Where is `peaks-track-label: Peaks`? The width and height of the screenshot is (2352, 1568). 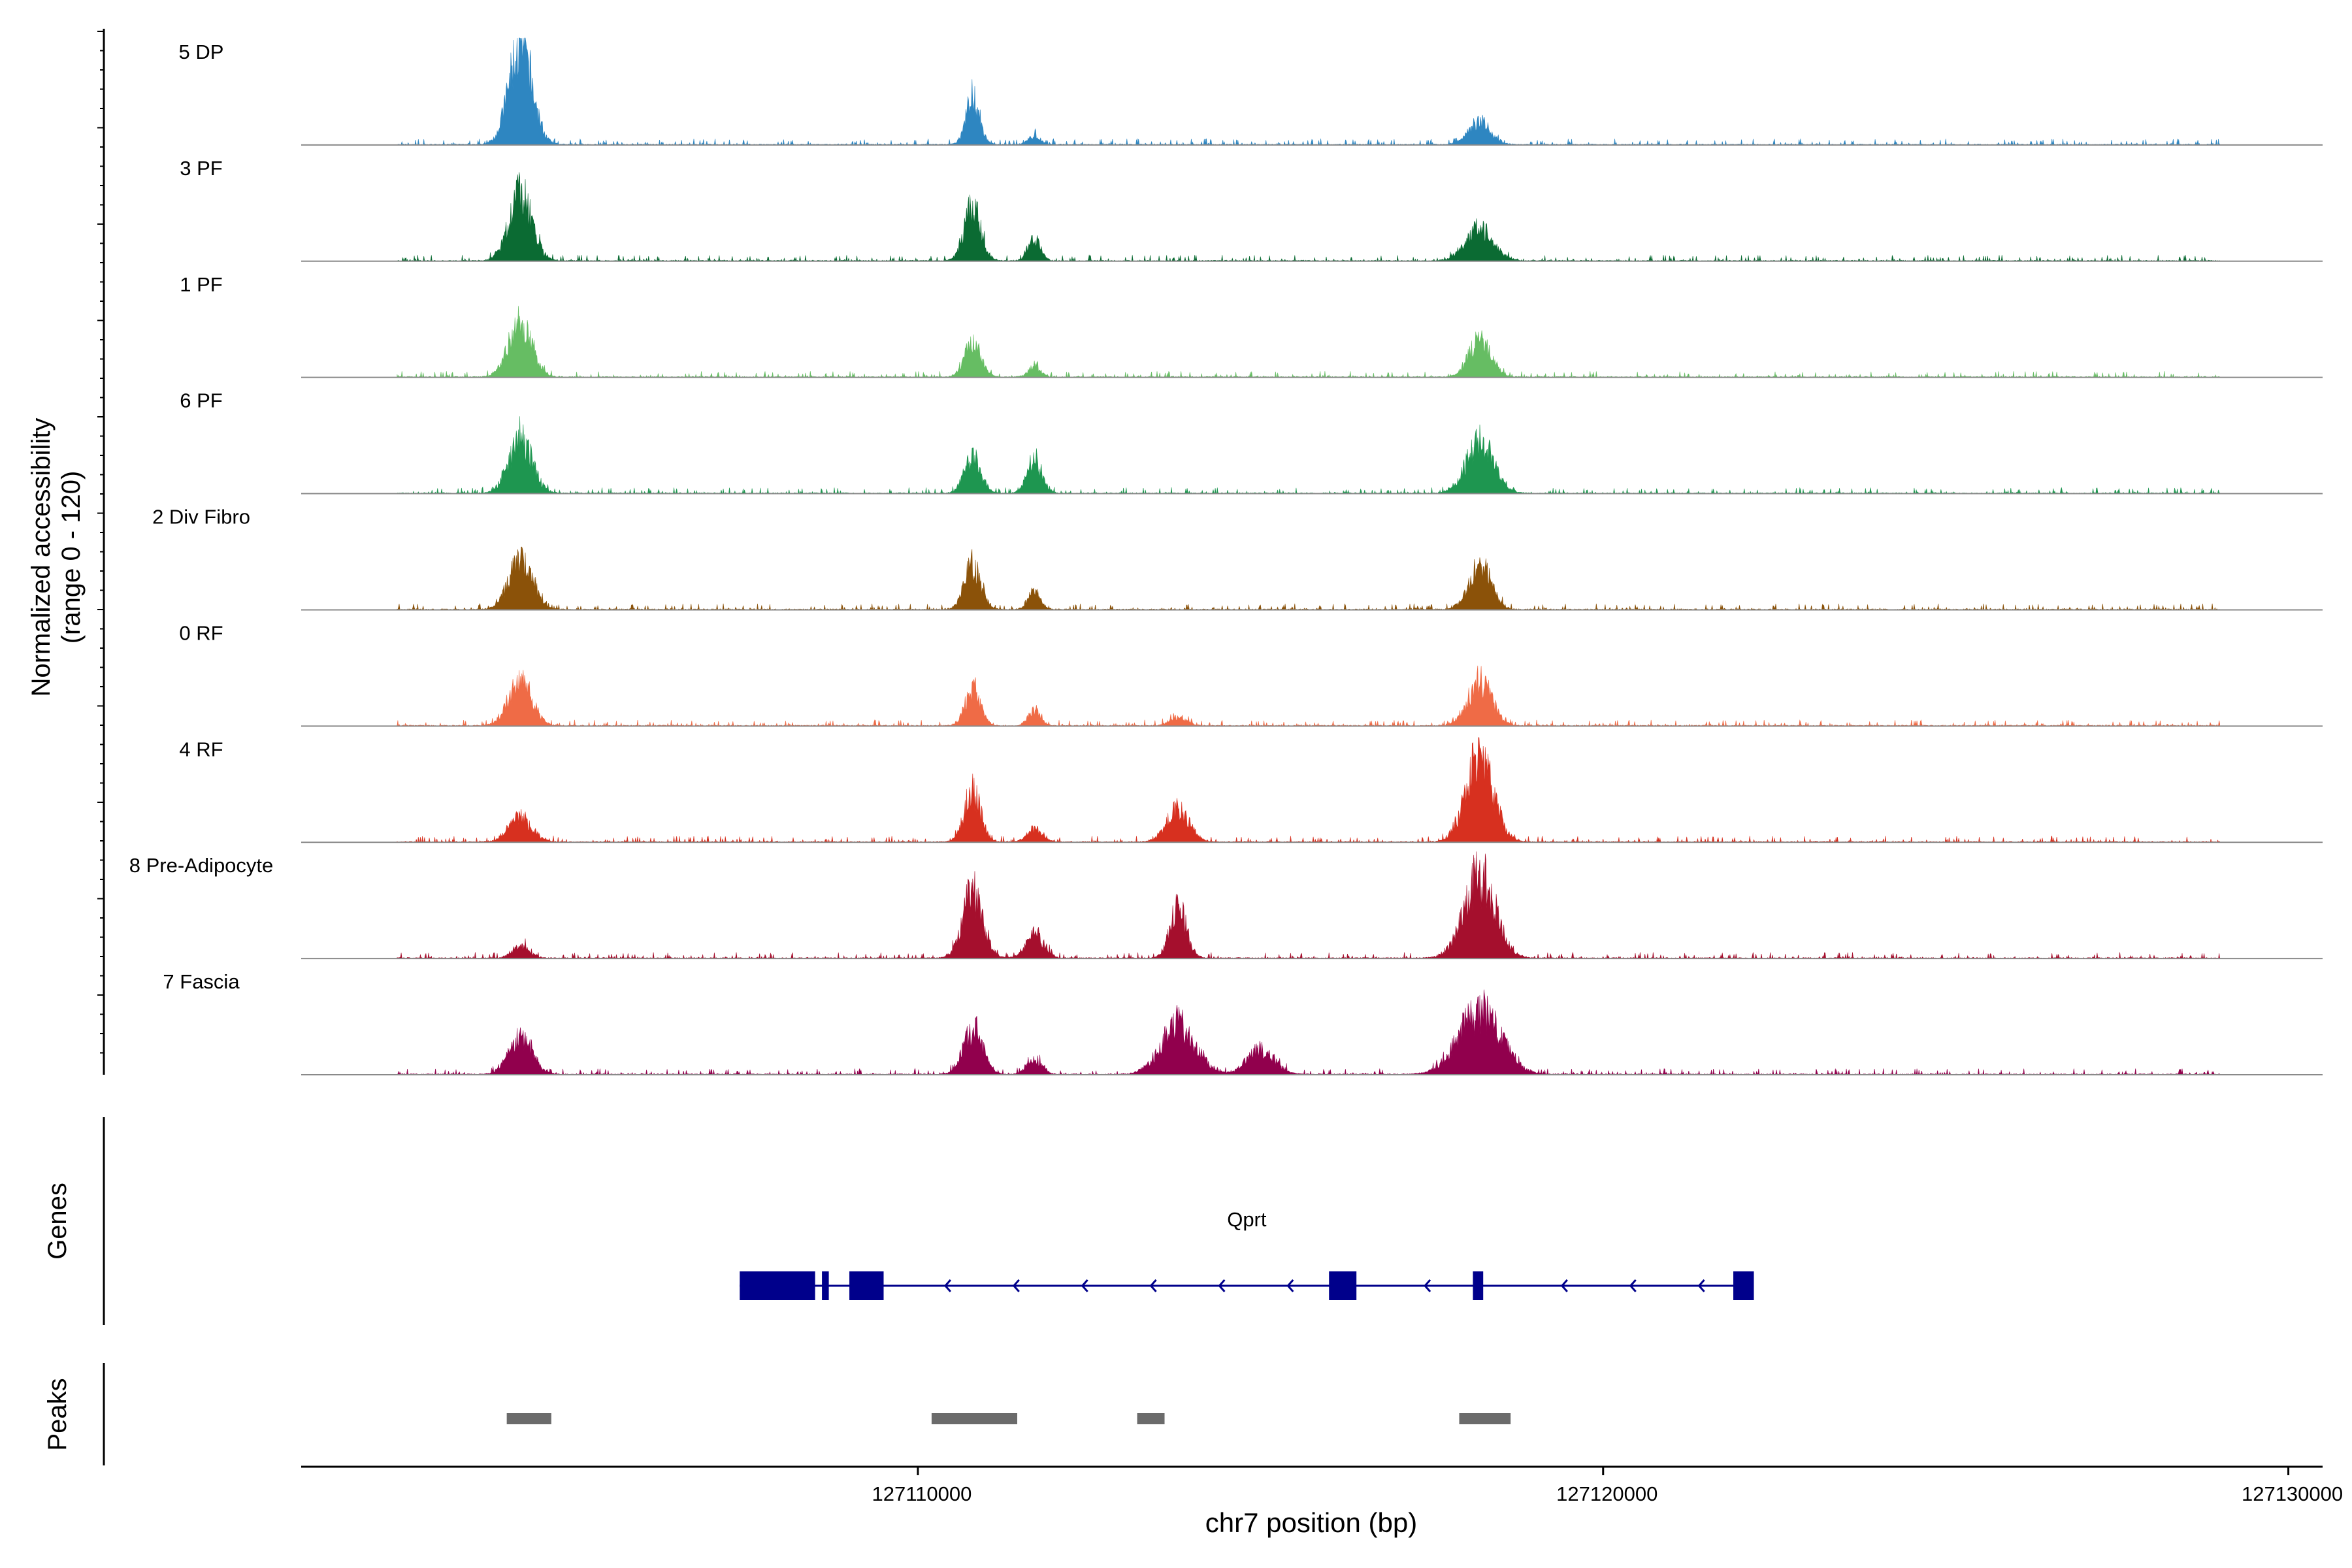
peaks-track-label: Peaks is located at coordinates (57, 1414).